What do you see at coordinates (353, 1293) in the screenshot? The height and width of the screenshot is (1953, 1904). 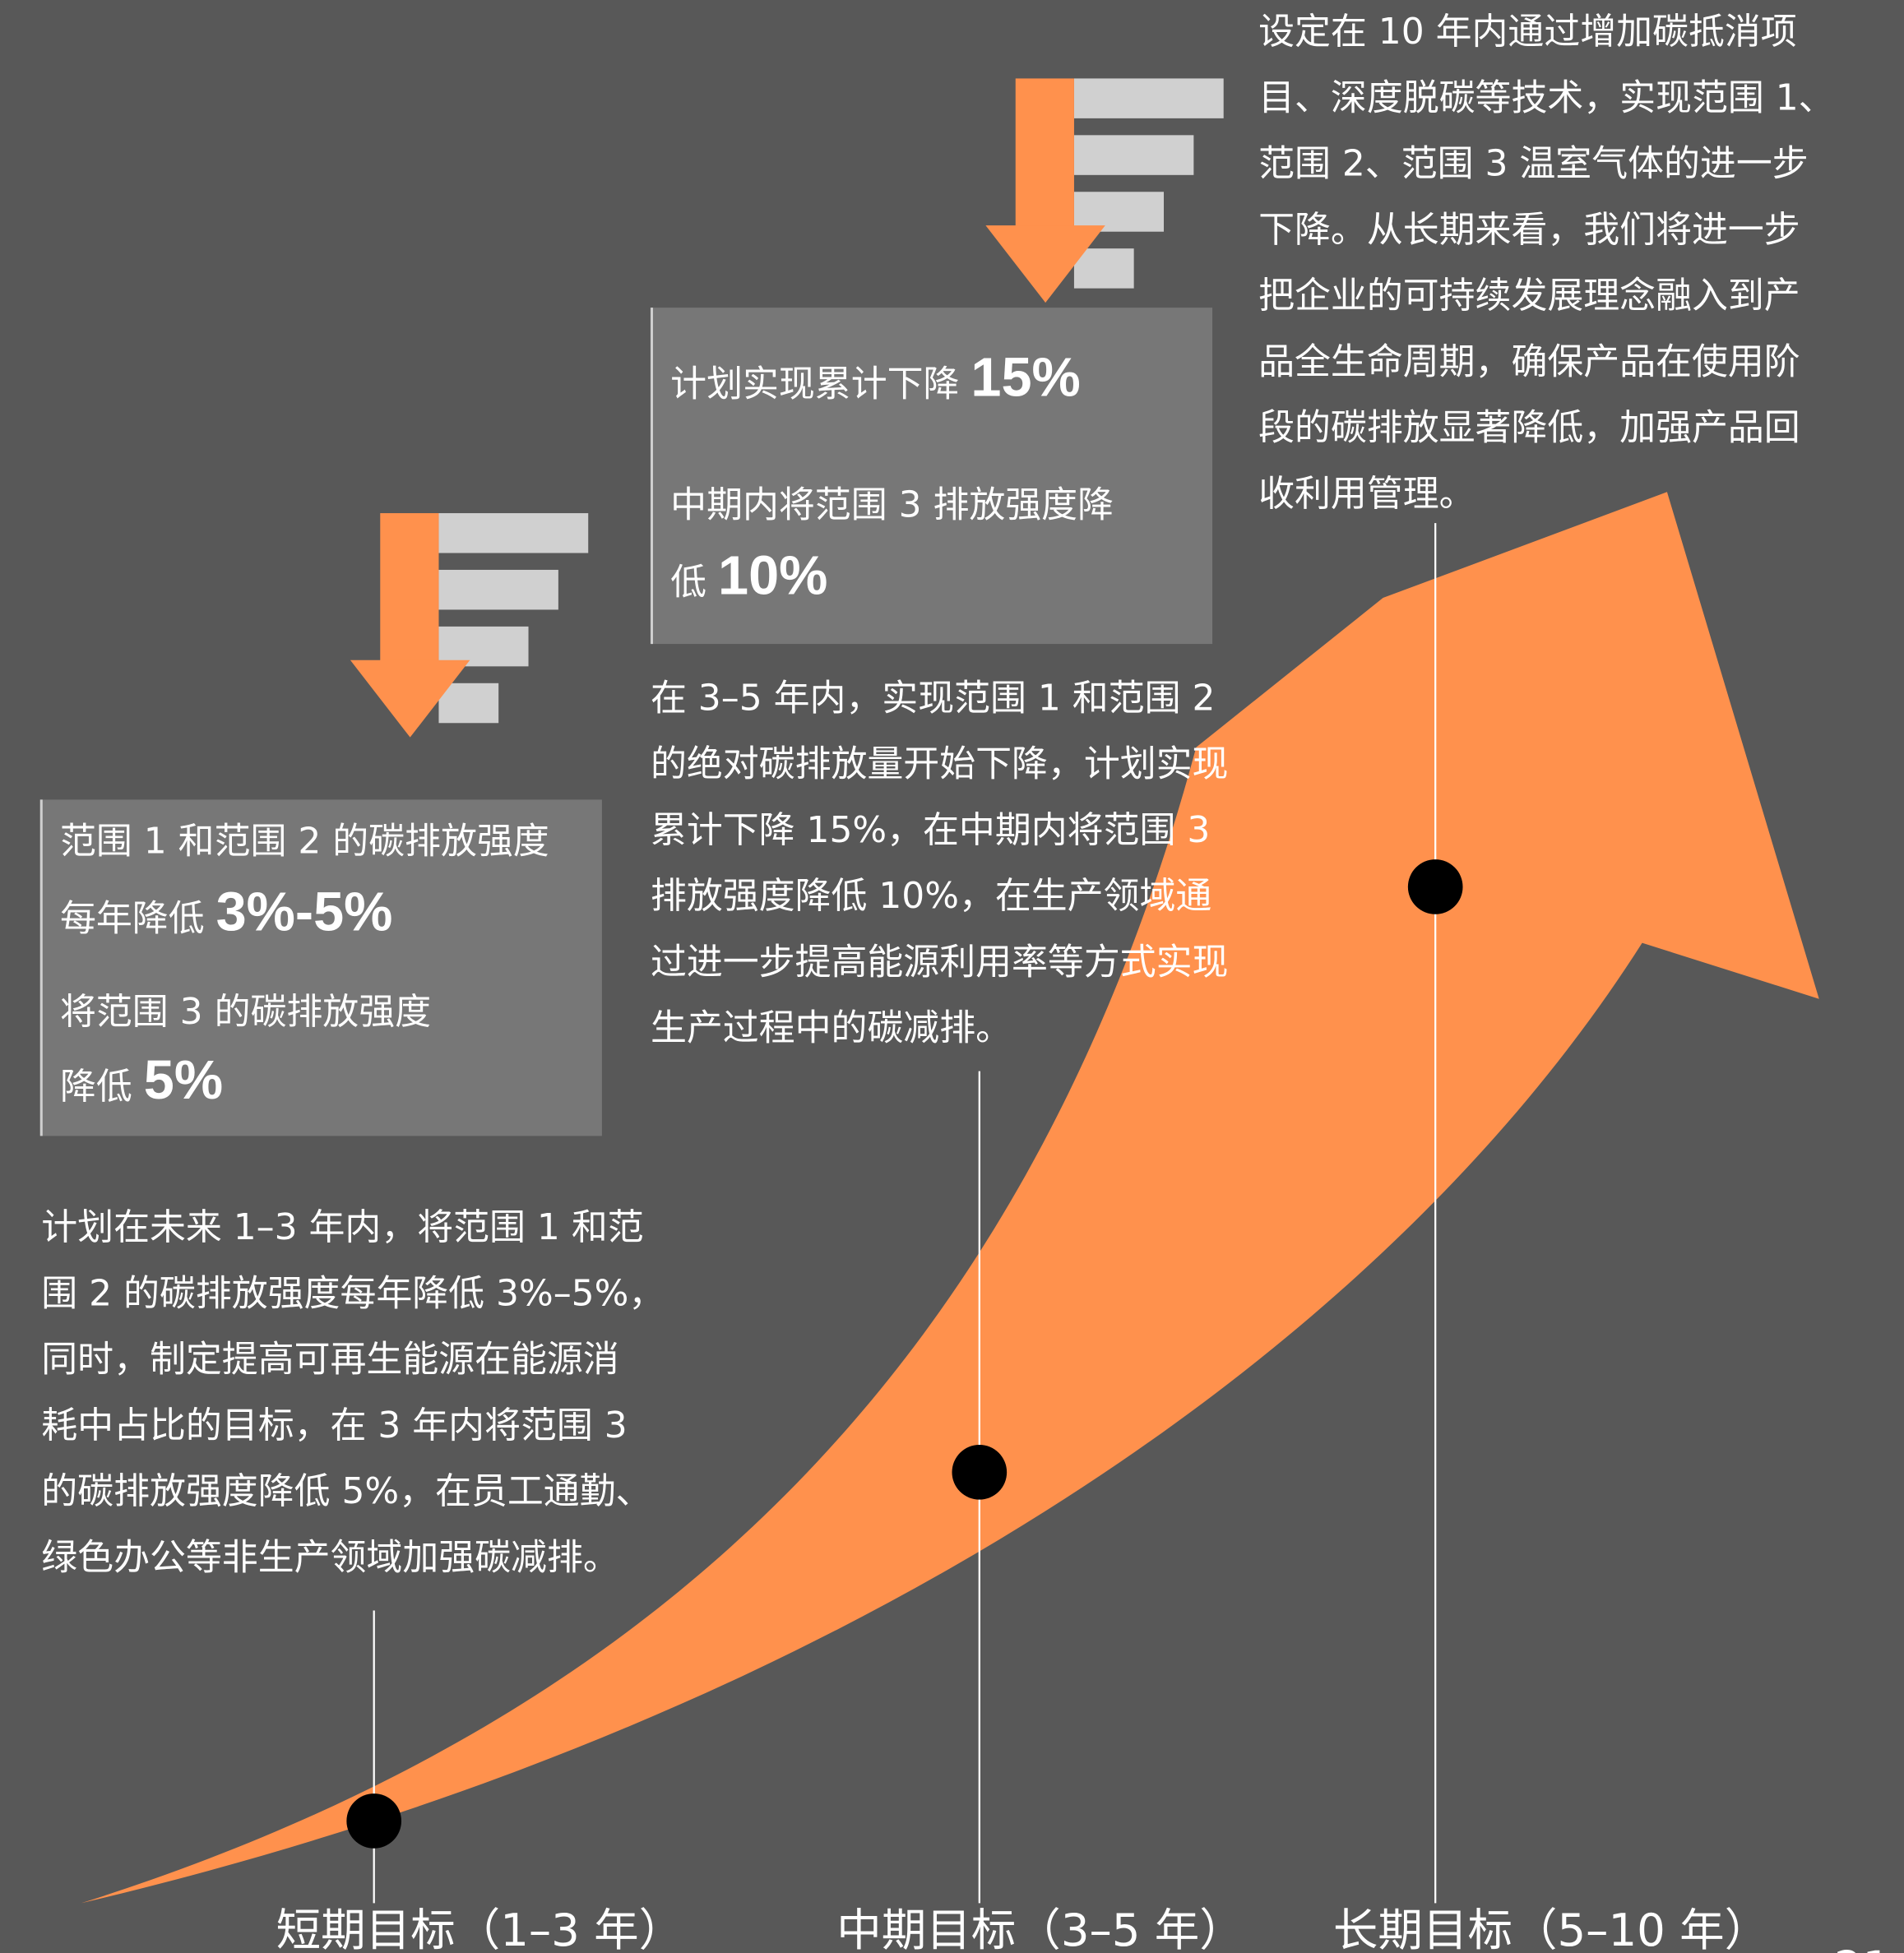 I see `stage-description: 围 2 的碳排放强度每年降低 3%–5%，` at bounding box center [353, 1293].